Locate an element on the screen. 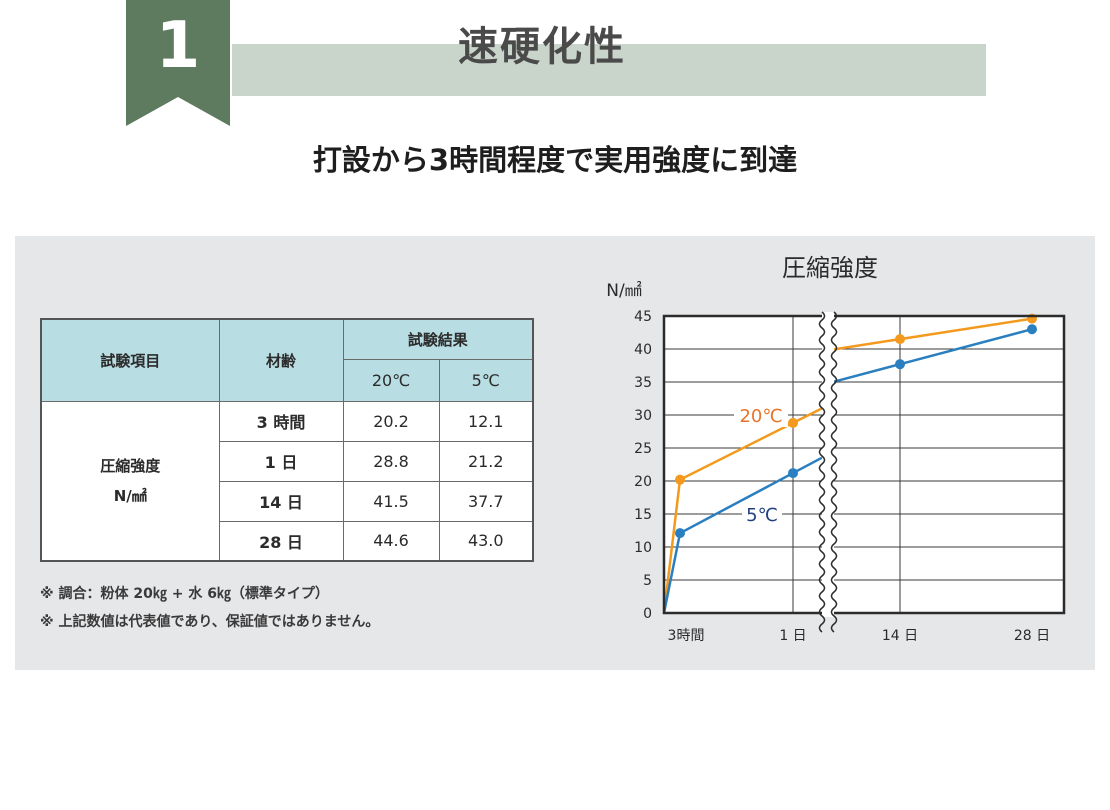  cell-5c: 43.0 is located at coordinates (486, 541).